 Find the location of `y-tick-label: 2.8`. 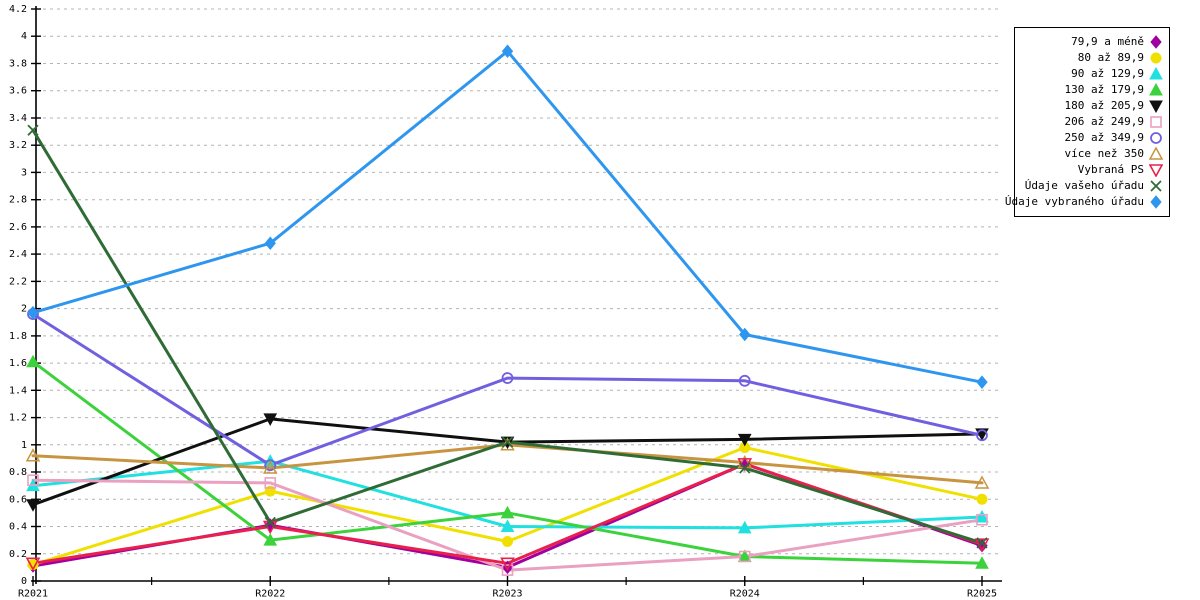

y-tick-label: 2.8 is located at coordinates (18, 200).